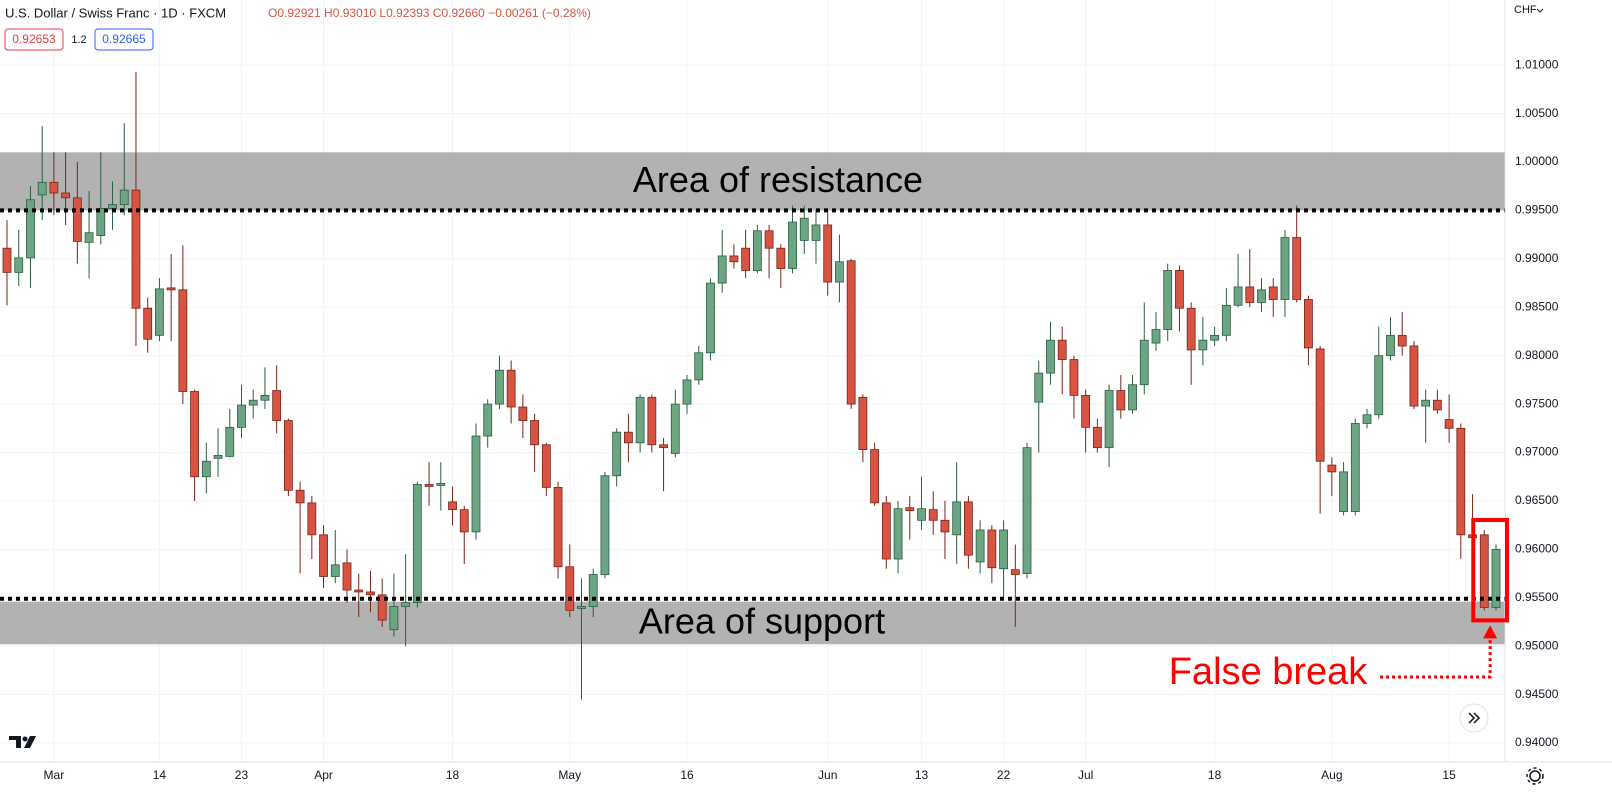  What do you see at coordinates (1525, 10) in the screenshot?
I see `currency: CHF` at bounding box center [1525, 10].